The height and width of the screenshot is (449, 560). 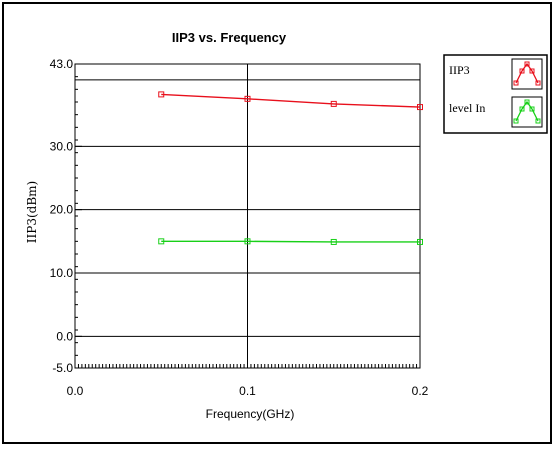 I want to click on x-tick-label: 0.2, so click(x=420, y=391).